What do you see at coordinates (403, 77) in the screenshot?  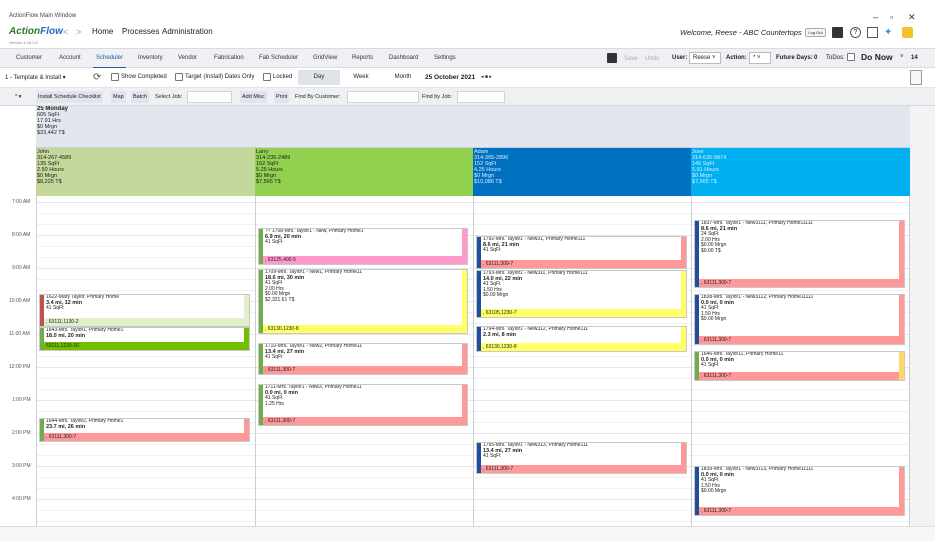 I see `view-month-button: Month` at bounding box center [403, 77].